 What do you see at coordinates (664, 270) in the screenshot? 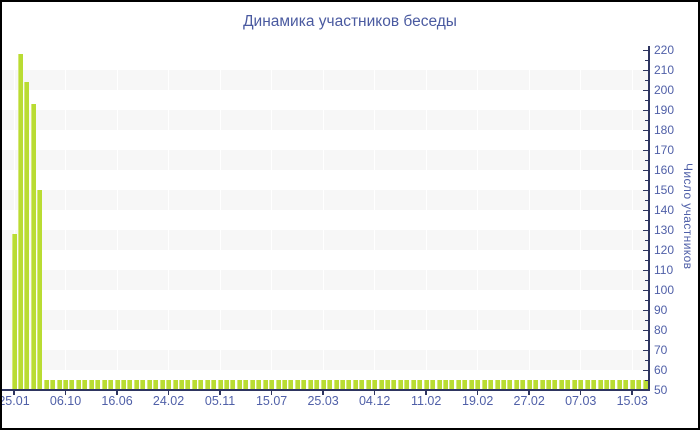
I see `y-tick-label: 110` at bounding box center [664, 270].